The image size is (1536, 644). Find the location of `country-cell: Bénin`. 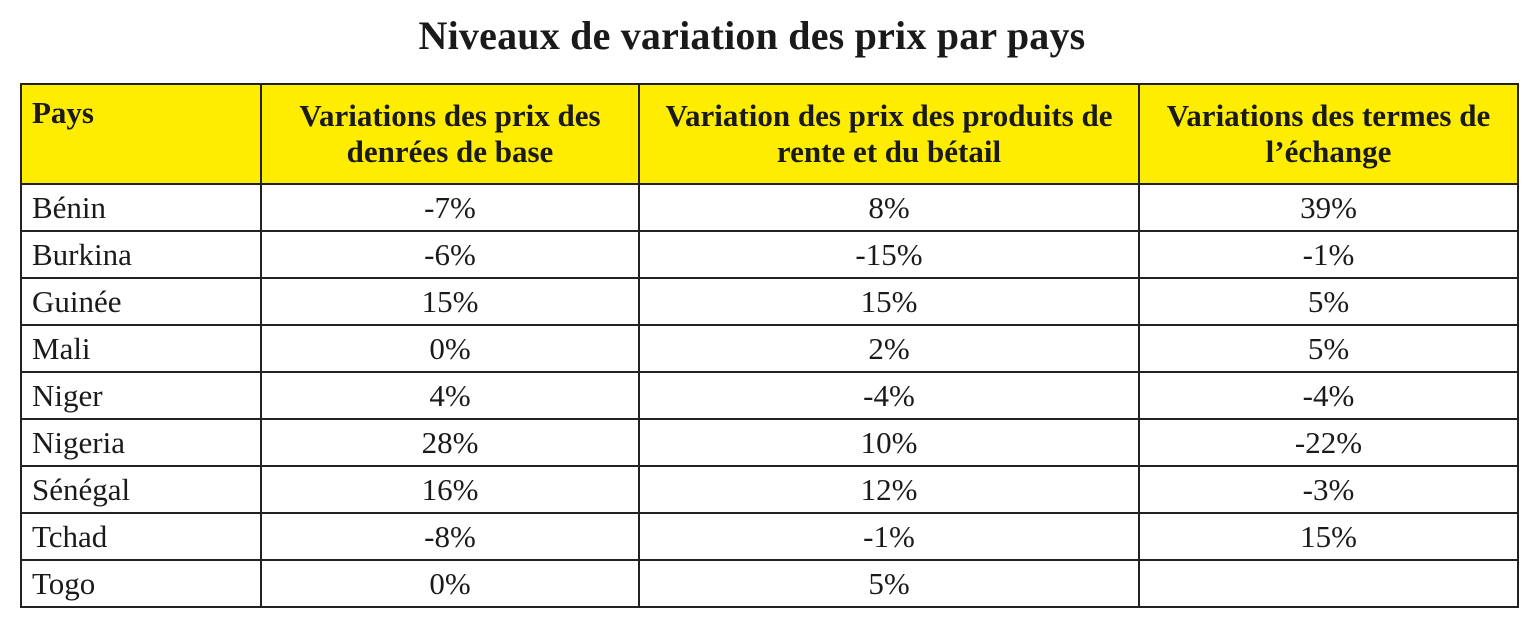

country-cell: Bénin is located at coordinates (141, 207).